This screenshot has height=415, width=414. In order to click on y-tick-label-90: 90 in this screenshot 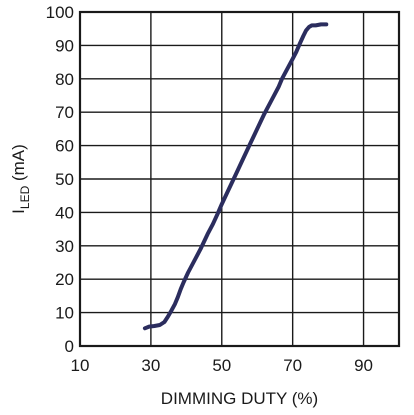, I will do `click(64, 45)`.